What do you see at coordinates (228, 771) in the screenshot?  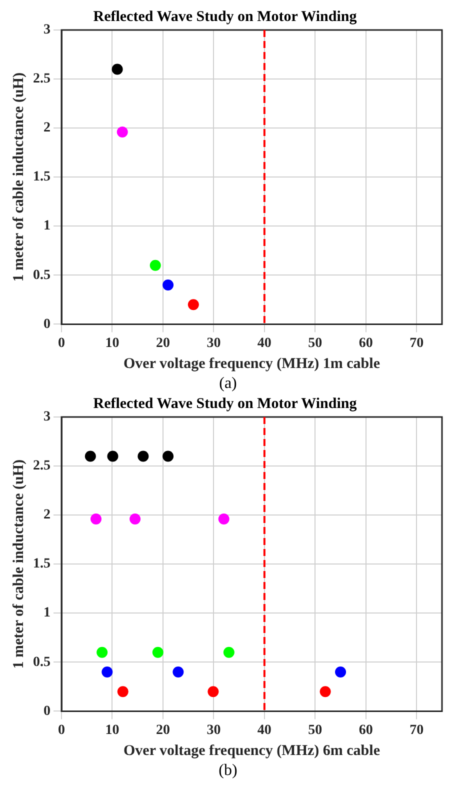 I see `text: (b)` at bounding box center [228, 771].